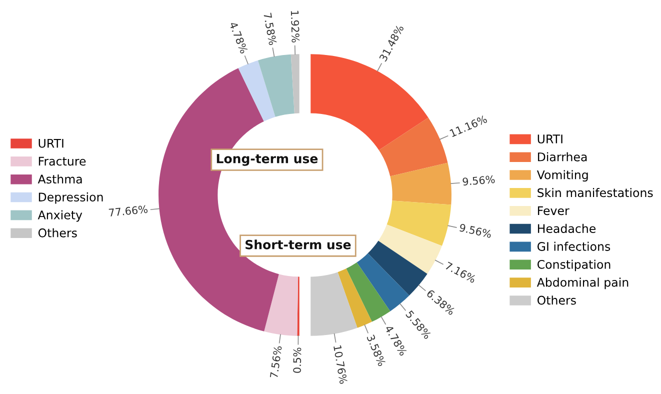 This screenshot has width=661, height=394. What do you see at coordinates (128, 211) in the screenshot?
I see `data-label: 77.66%` at bounding box center [128, 211].